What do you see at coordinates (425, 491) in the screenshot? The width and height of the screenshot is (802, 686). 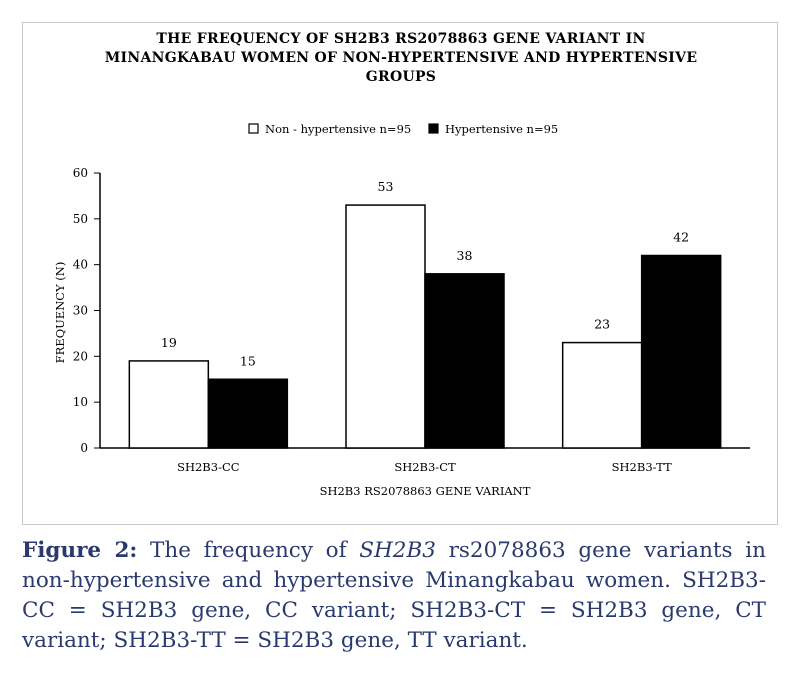 I see `x-axis-label: SH2B3 RS2078863 GENE VARIANT` at bounding box center [425, 491].